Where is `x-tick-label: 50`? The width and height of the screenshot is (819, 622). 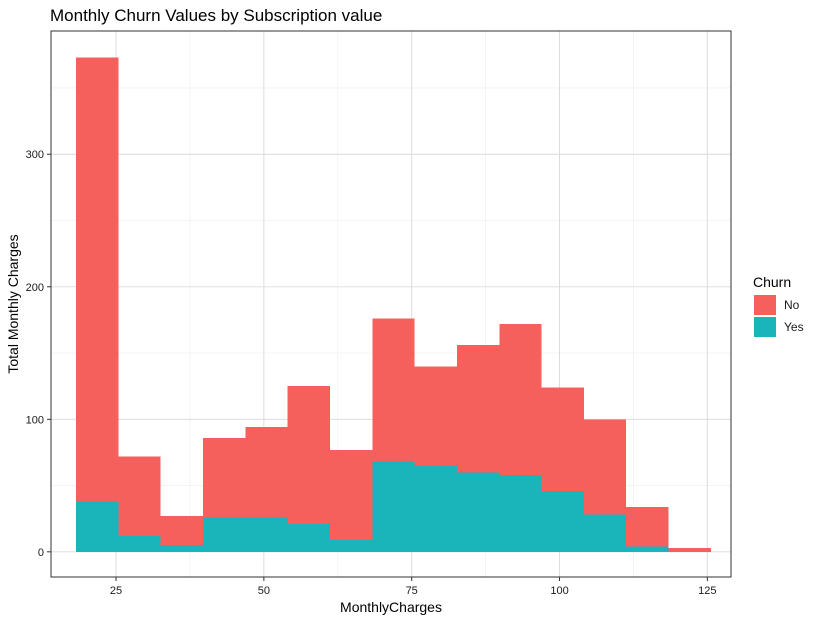 x-tick-label: 50 is located at coordinates (264, 591).